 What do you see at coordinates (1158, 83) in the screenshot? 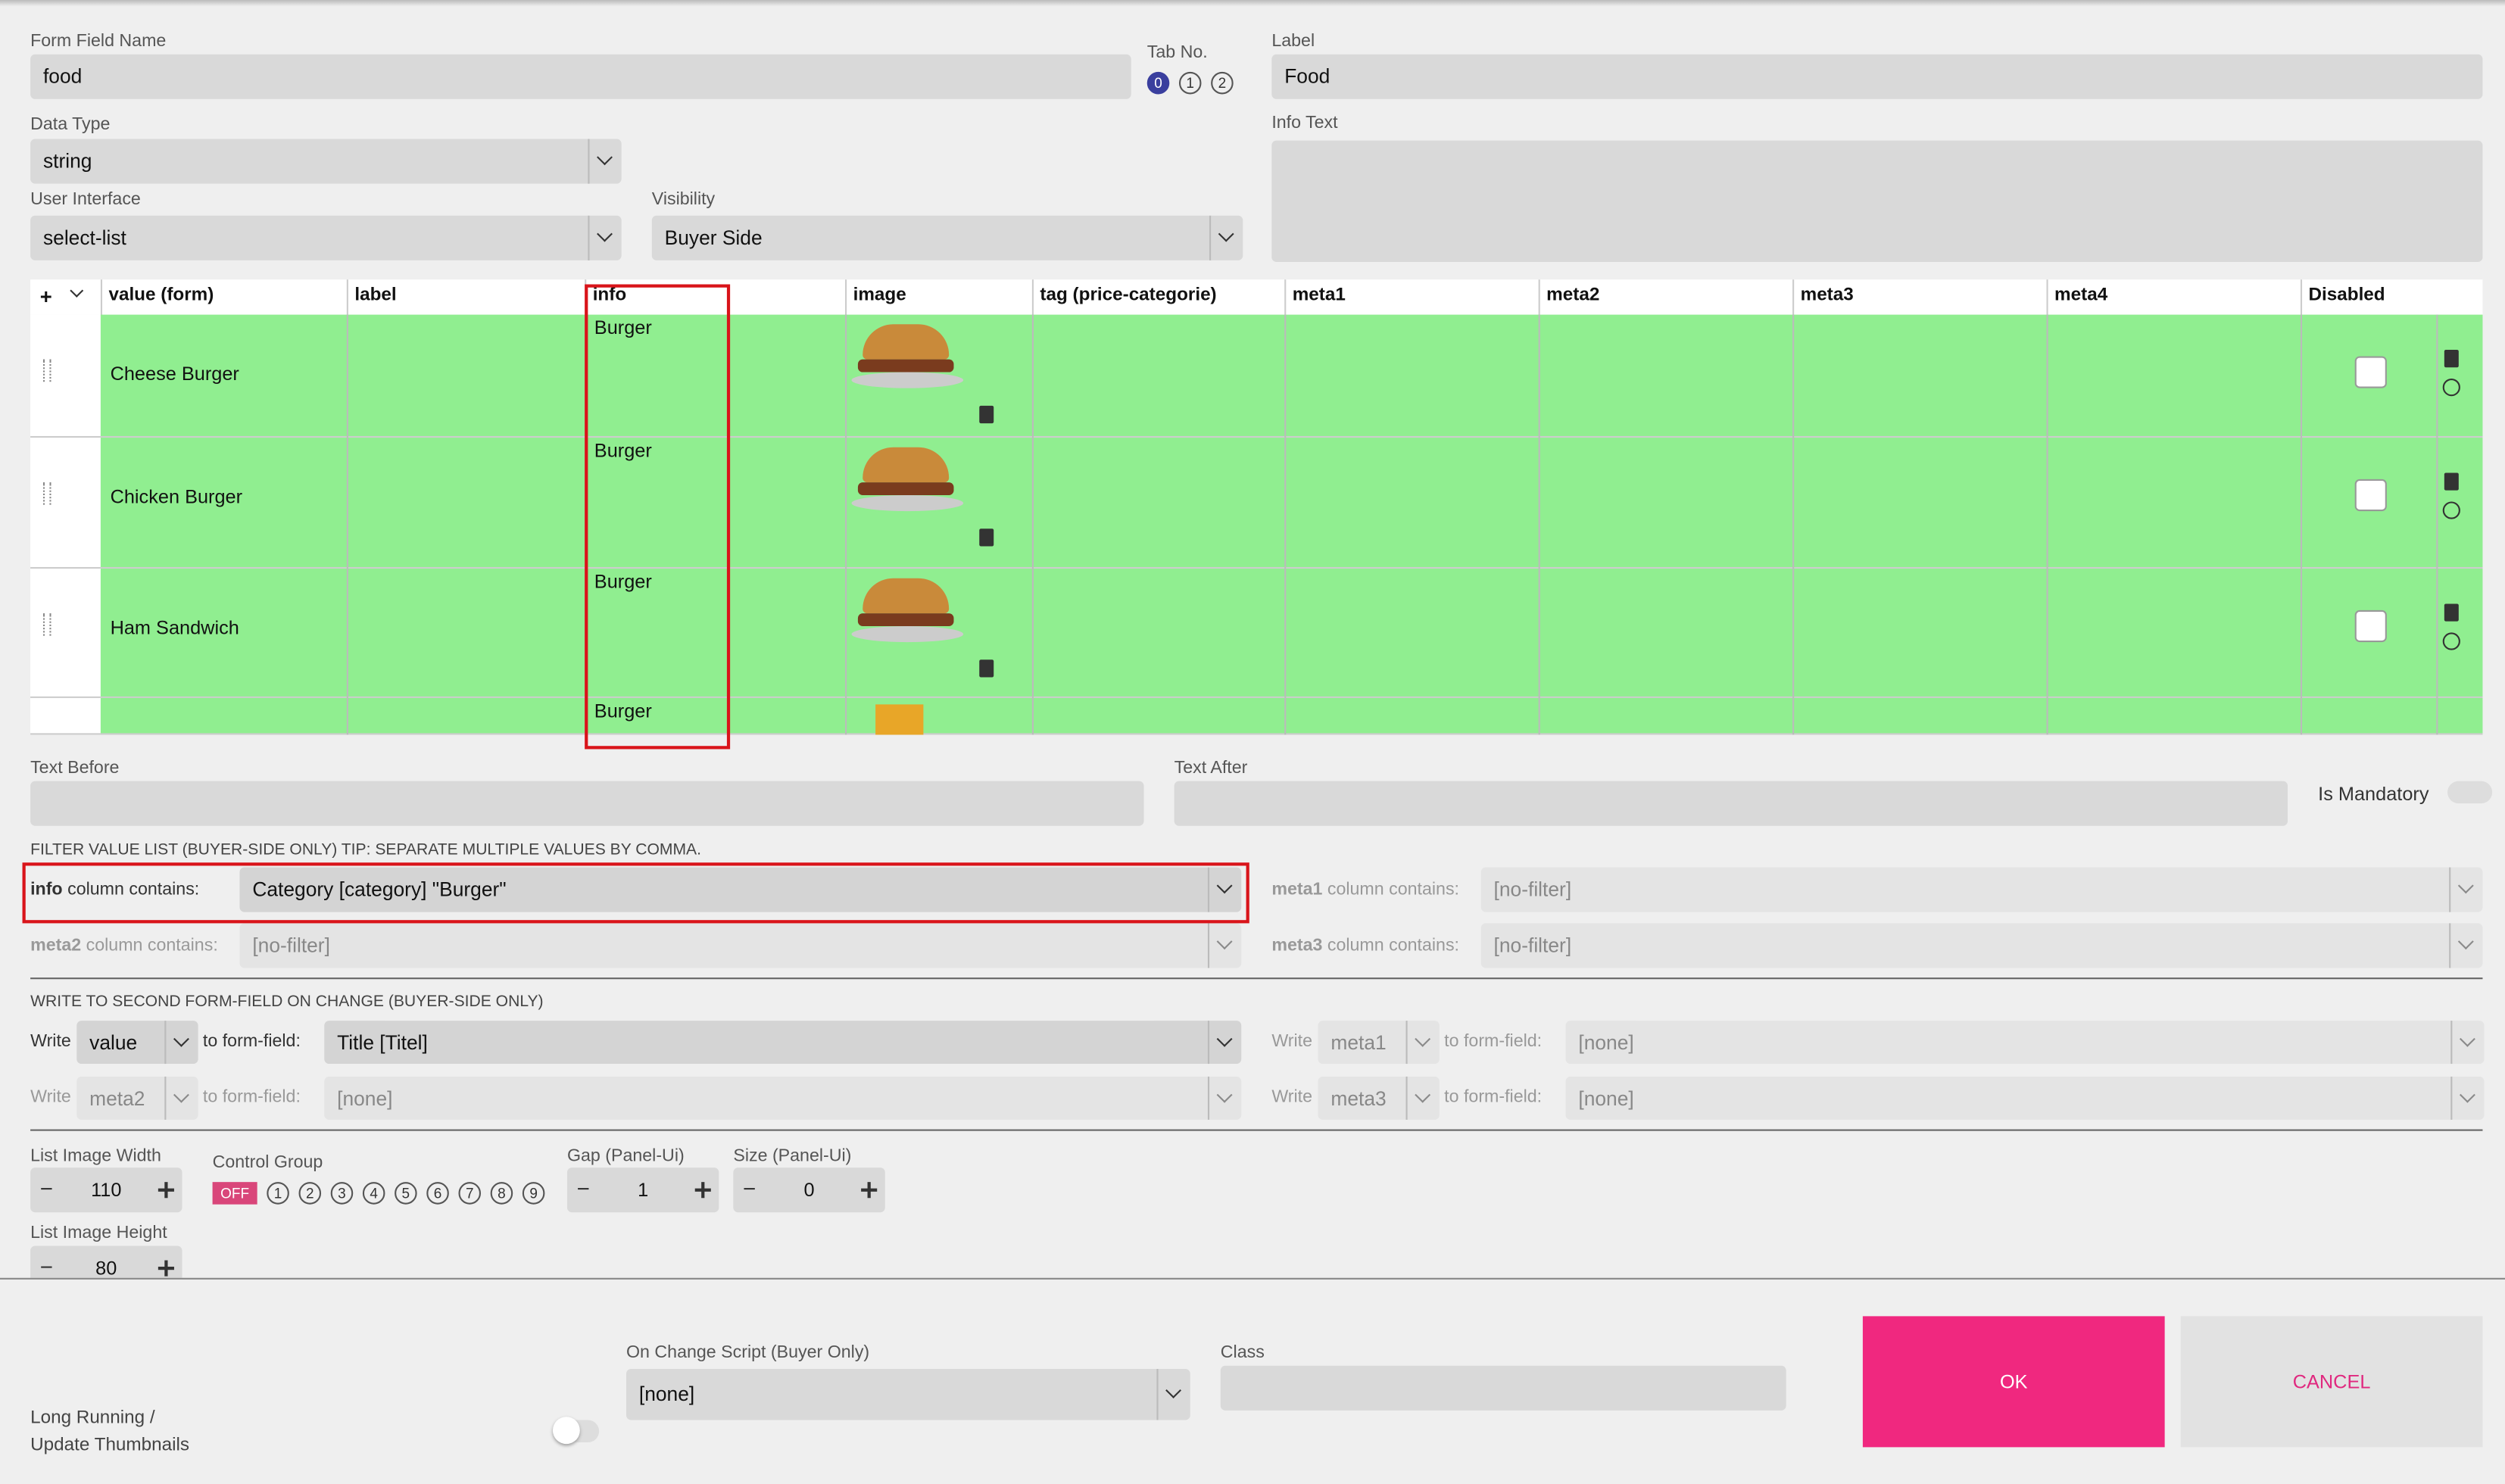
I see `radio-option: 0` at bounding box center [1158, 83].